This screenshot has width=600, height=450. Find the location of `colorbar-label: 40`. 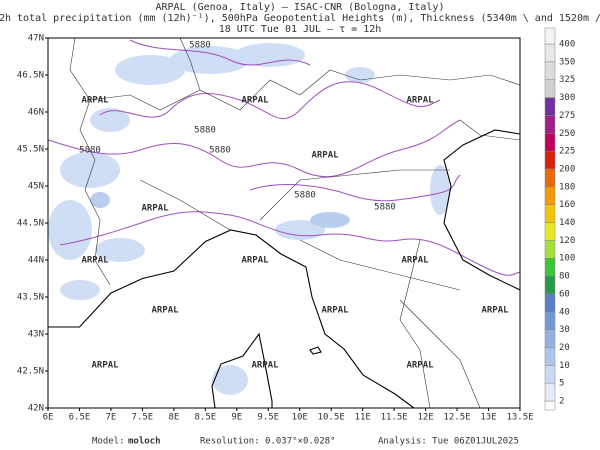

colorbar-label: 40 is located at coordinates (564, 312).